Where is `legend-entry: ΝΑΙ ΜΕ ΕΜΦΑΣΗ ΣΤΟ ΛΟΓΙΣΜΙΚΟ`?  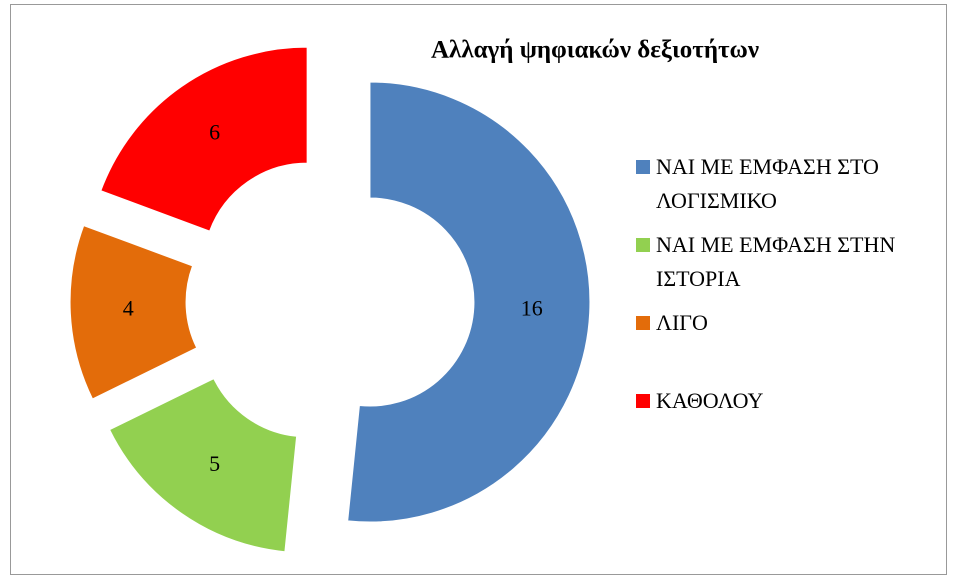
legend-entry: ΝΑΙ ΜΕ ΕΜΦΑΣΗ ΣΤΟ ΛΟΓΙΣΜΙΚΟ is located at coordinates (792, 184).